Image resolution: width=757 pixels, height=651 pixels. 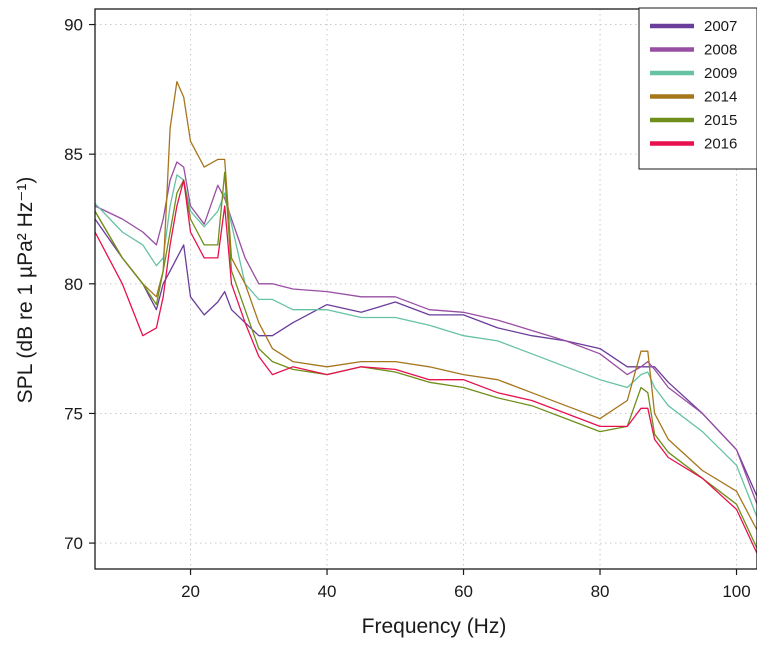 I want to click on x-tick-label: 100, so click(x=736, y=591).